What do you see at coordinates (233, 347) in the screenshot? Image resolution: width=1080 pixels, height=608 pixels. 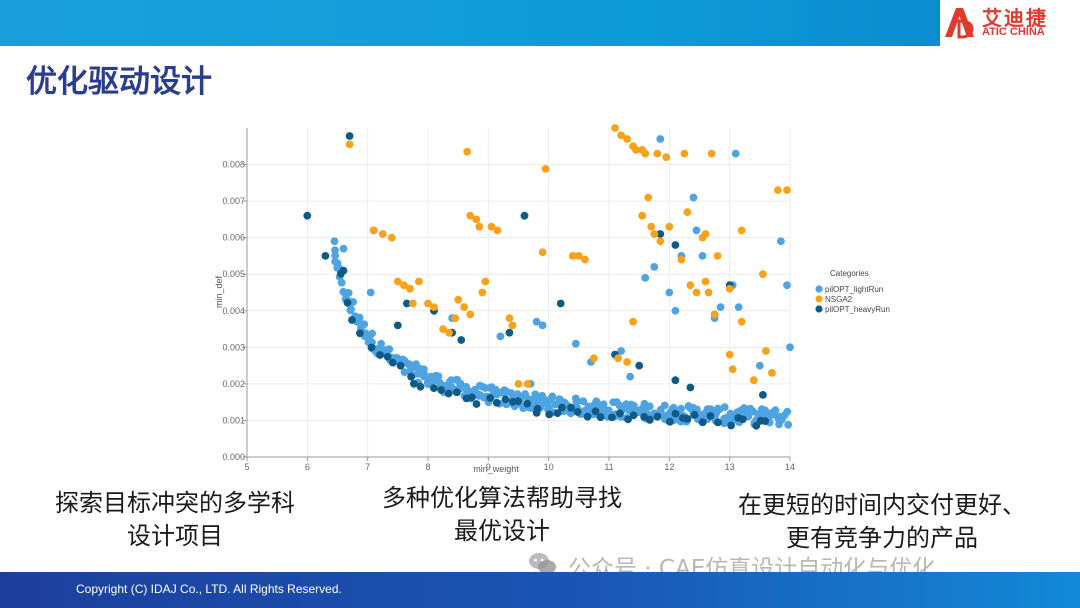 I see `y-tick-label: 0.003` at bounding box center [233, 347].